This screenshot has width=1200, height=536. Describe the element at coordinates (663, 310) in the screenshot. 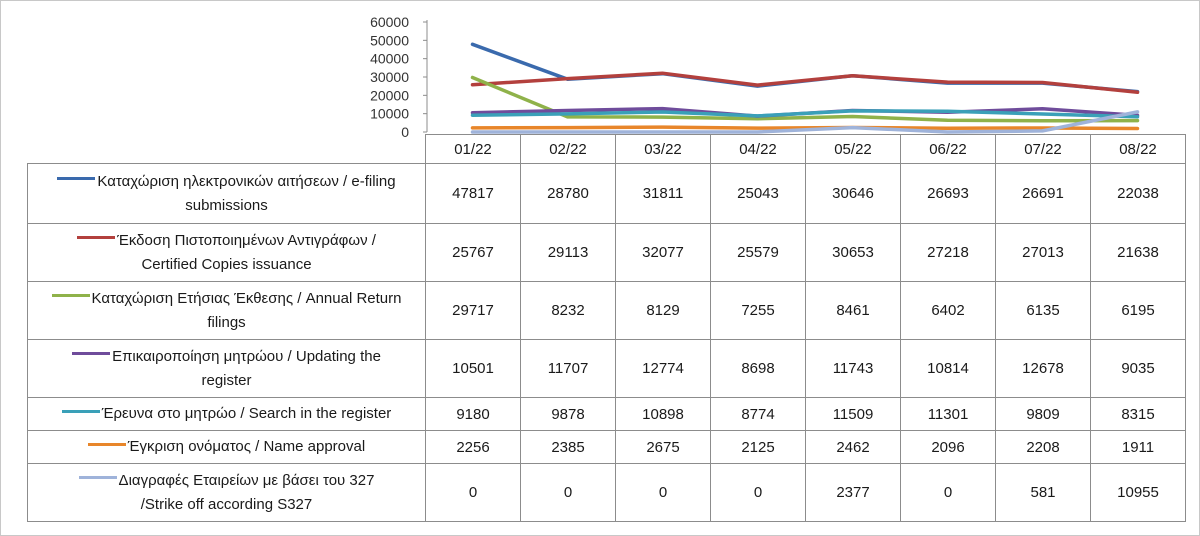

I see `data-value-cell: 8129` at that location.